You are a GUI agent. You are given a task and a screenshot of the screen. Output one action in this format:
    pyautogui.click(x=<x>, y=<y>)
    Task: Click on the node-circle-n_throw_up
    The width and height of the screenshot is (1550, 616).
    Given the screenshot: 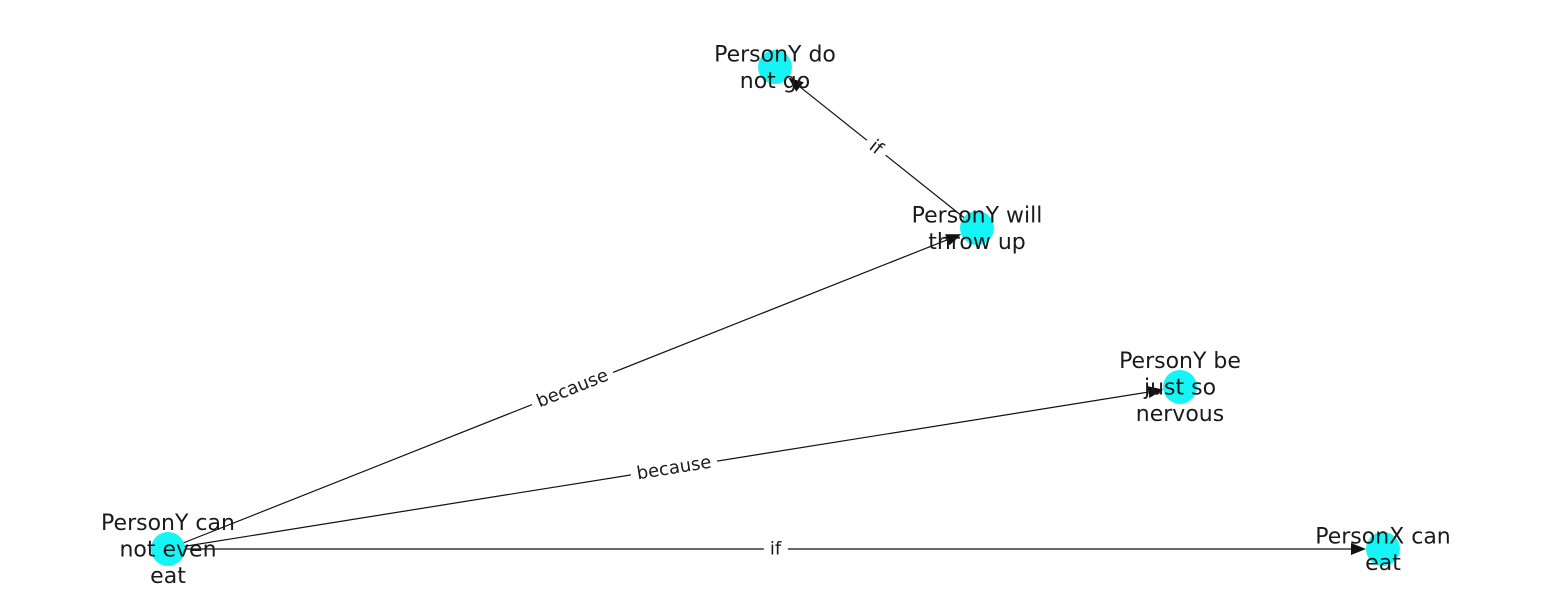 What is the action you would take?
    pyautogui.click(x=977, y=228)
    